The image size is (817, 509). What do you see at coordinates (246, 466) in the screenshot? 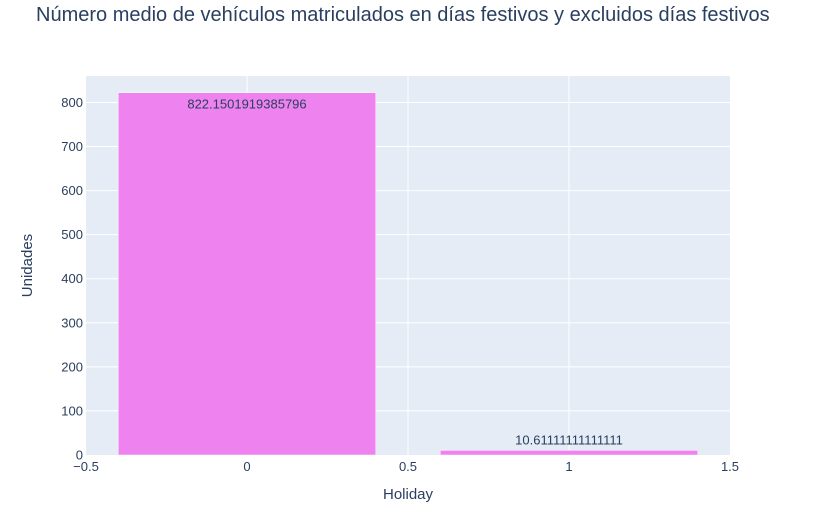
I see `x-tick-label: 0` at bounding box center [246, 466].